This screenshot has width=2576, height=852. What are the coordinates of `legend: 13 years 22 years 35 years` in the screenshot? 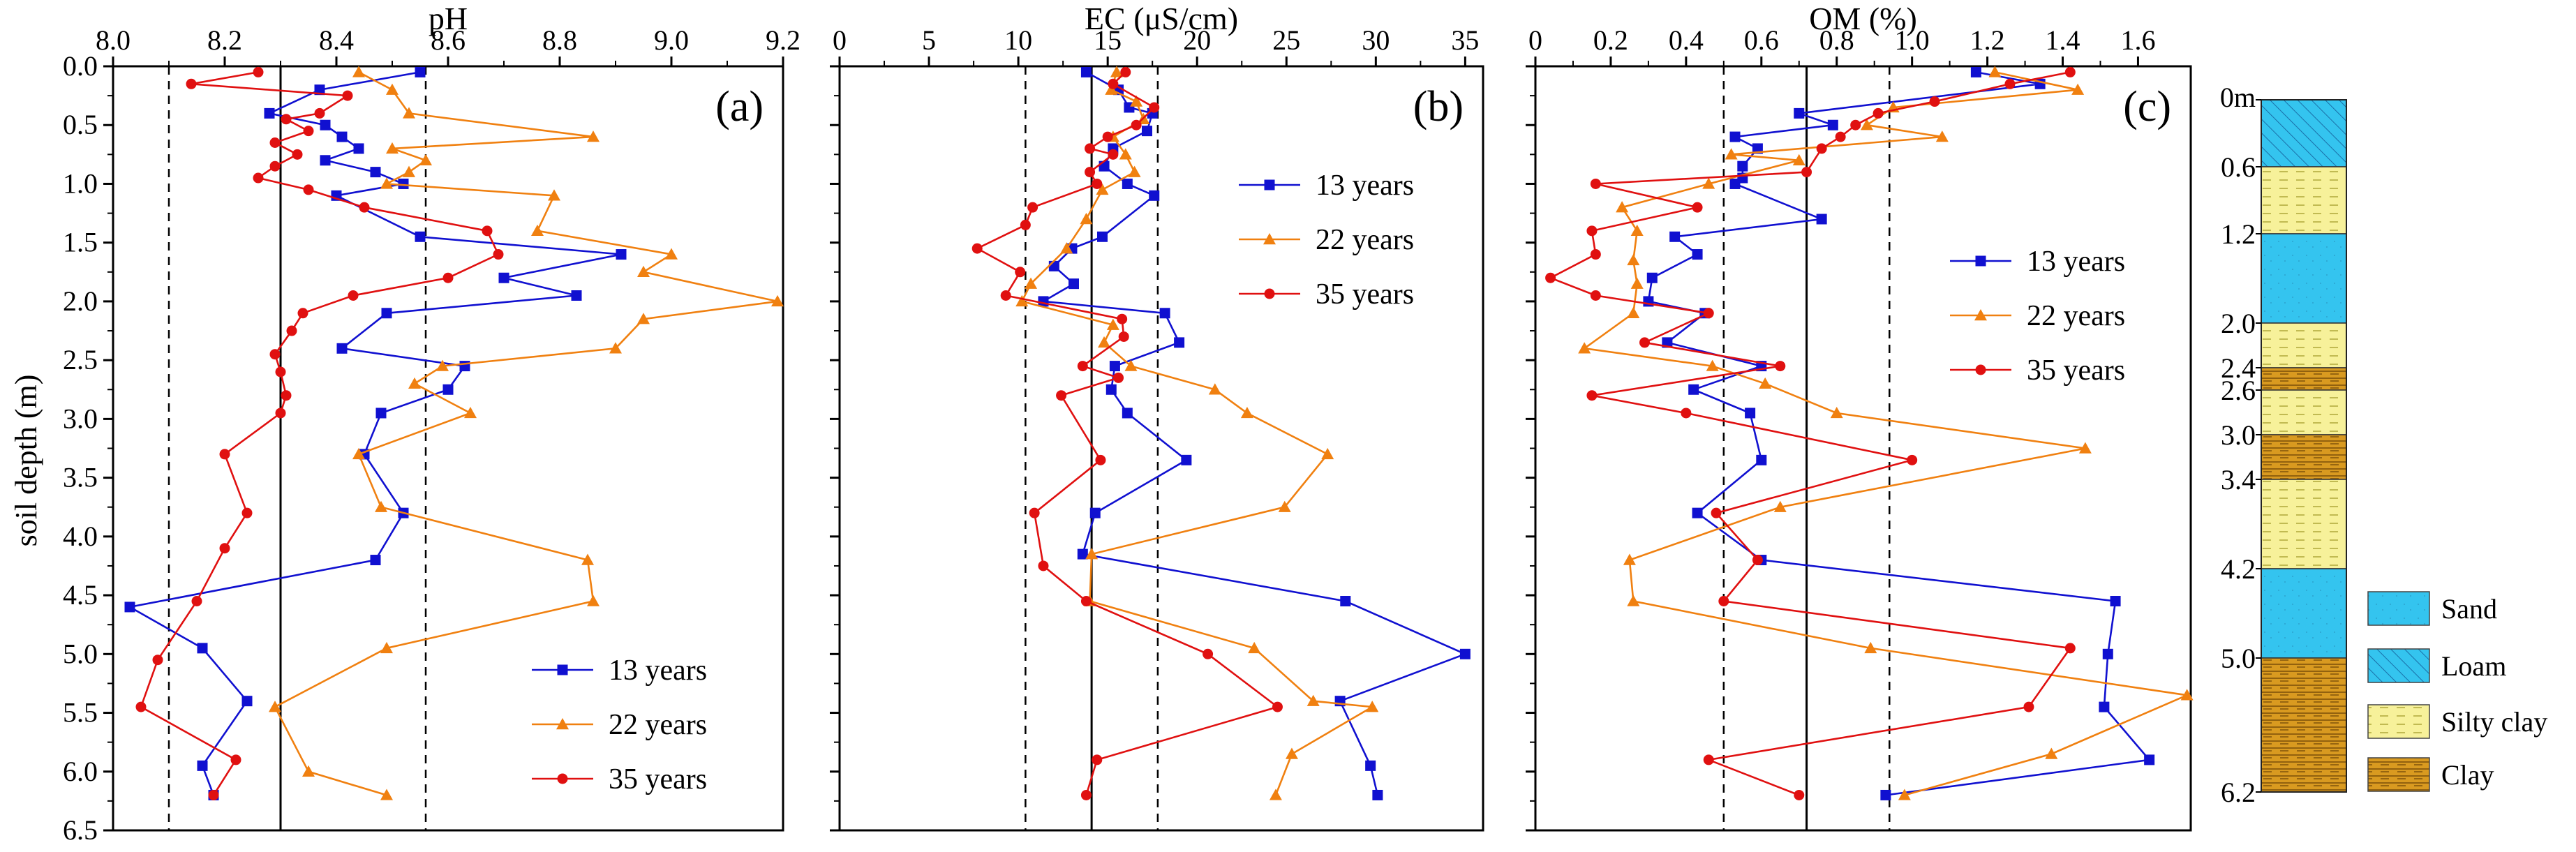 It's located at (619, 725).